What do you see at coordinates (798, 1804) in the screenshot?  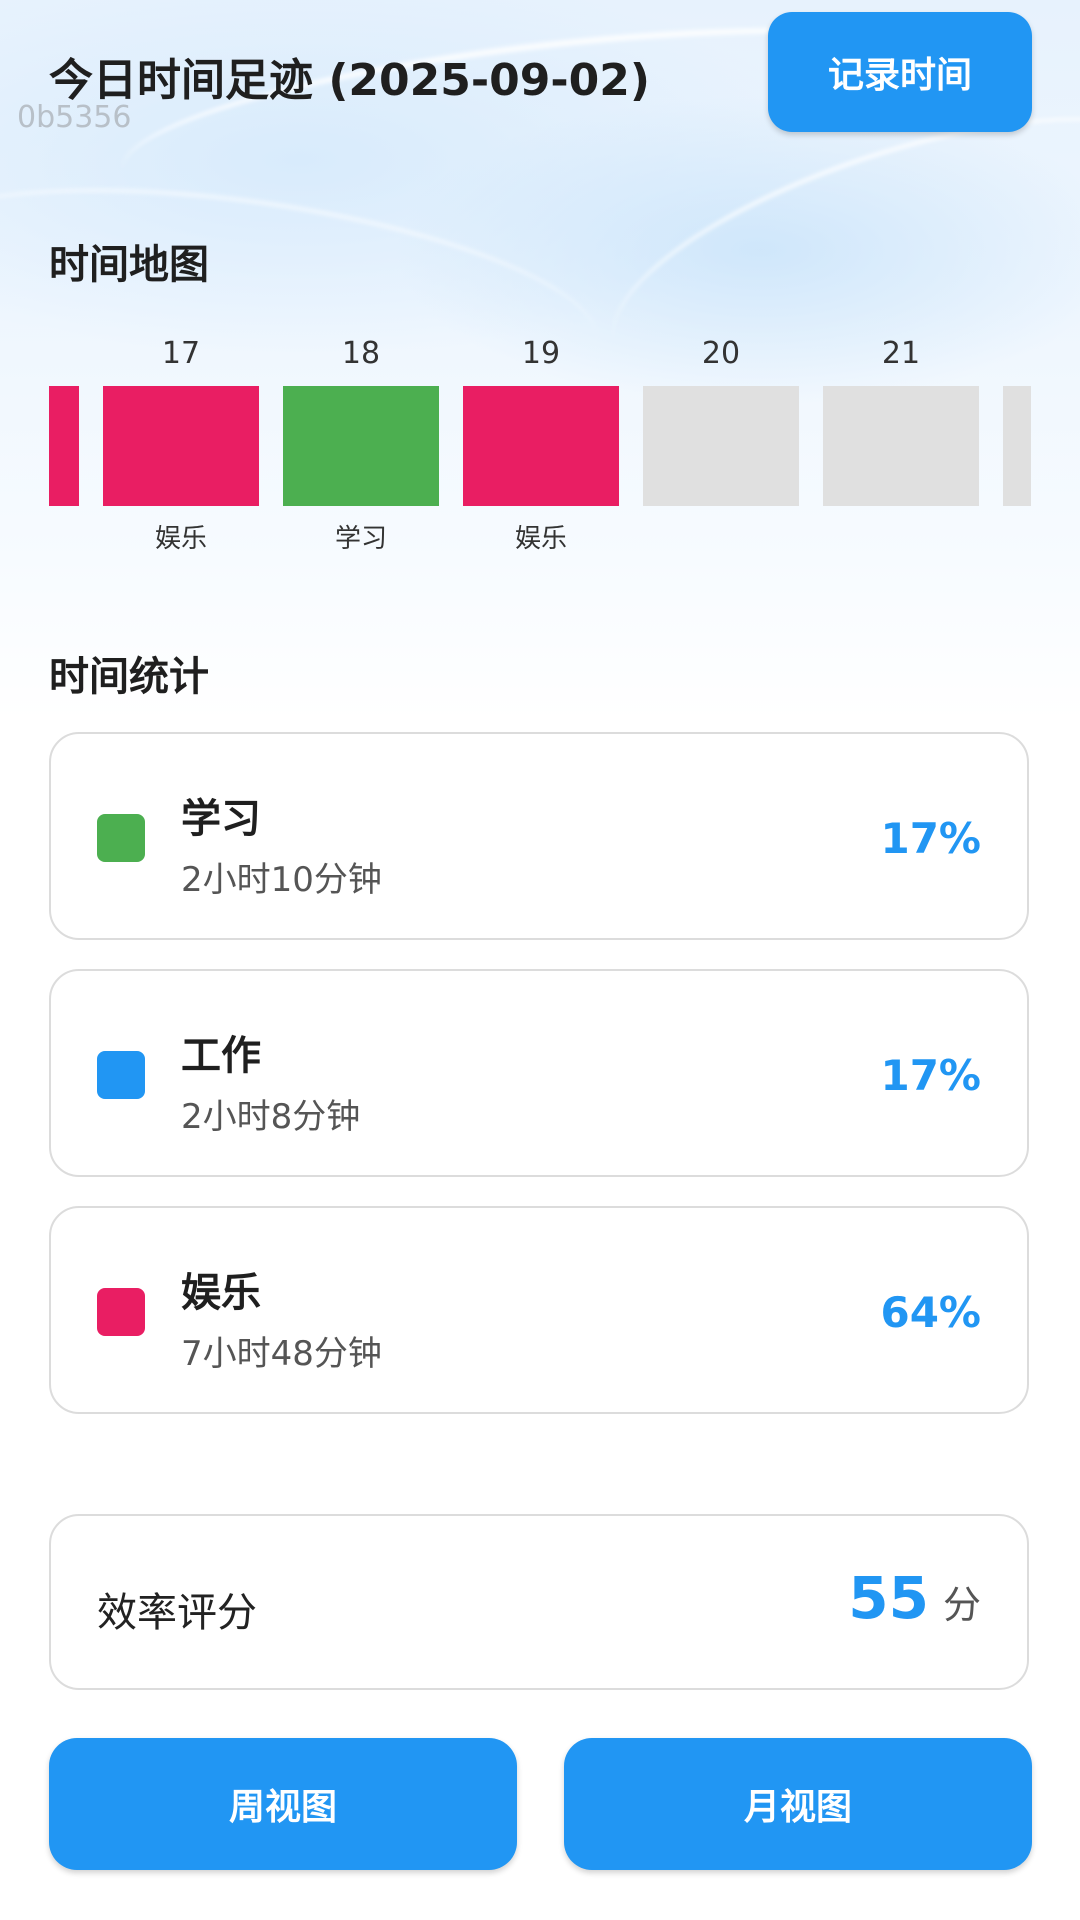 I see `month-view-button: 月视图` at bounding box center [798, 1804].